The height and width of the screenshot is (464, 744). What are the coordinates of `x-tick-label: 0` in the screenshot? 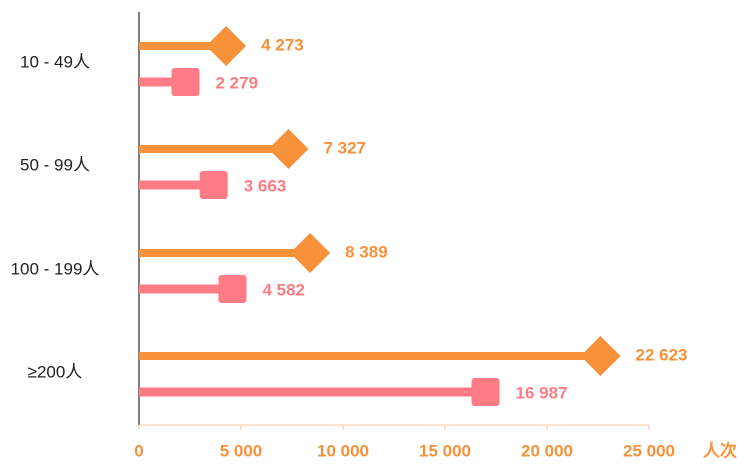 It's located at (138, 450).